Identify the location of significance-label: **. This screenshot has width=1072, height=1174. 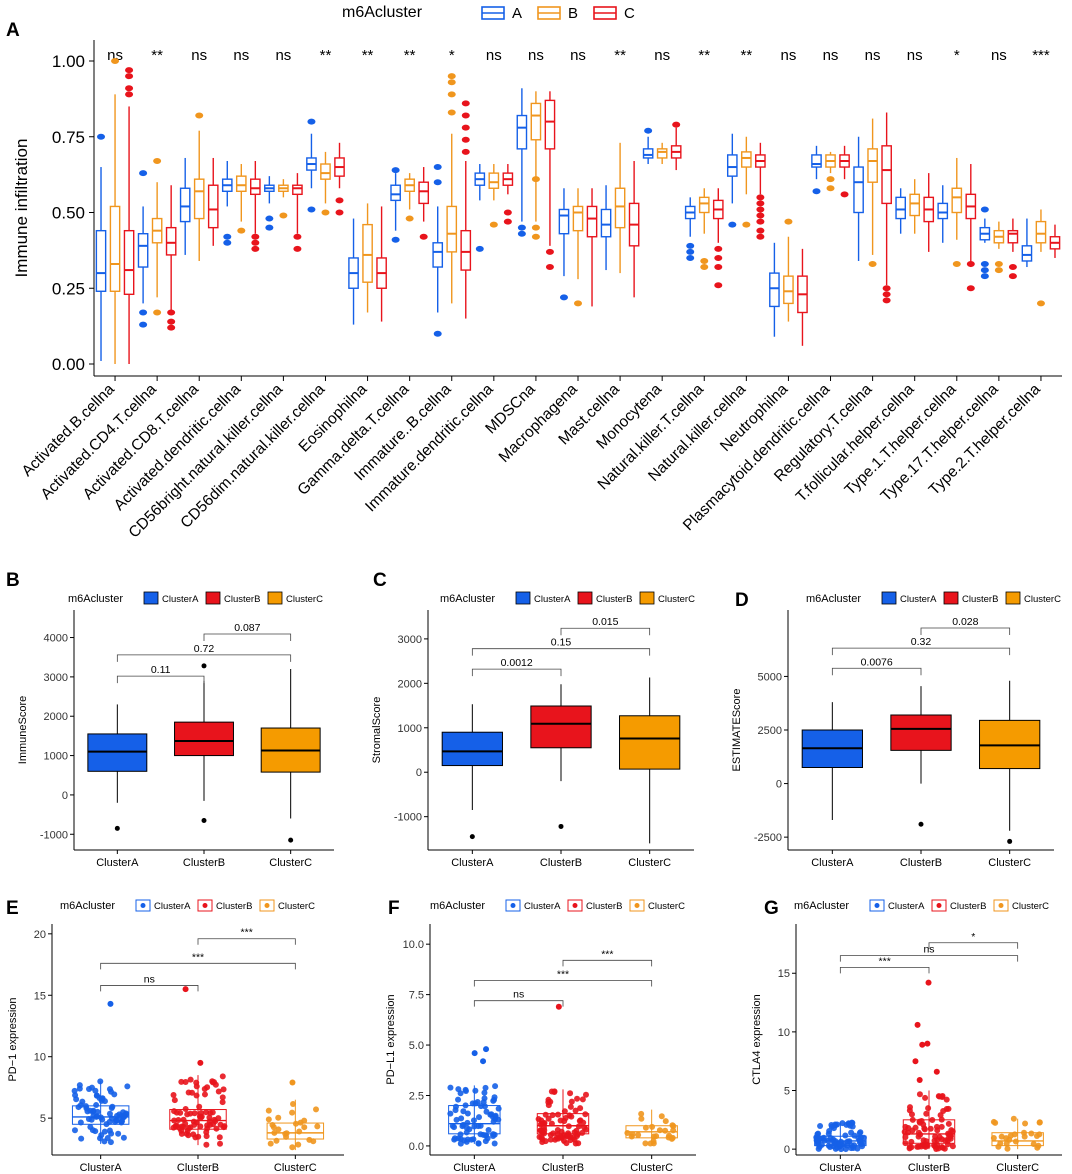
(326, 55).